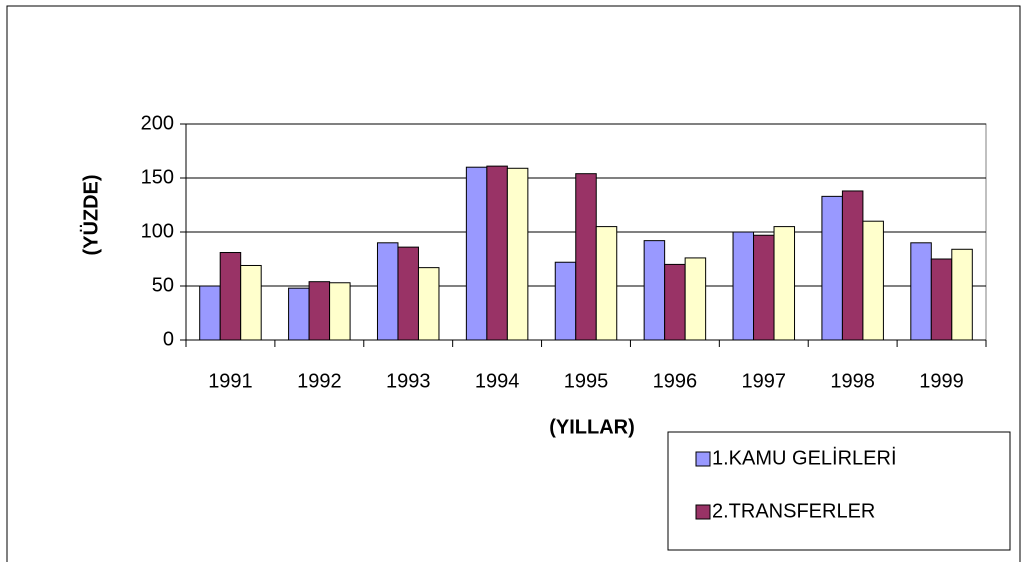 This screenshot has height=562, width=1026. I want to click on x-tick-label: 1991, so click(230, 381).